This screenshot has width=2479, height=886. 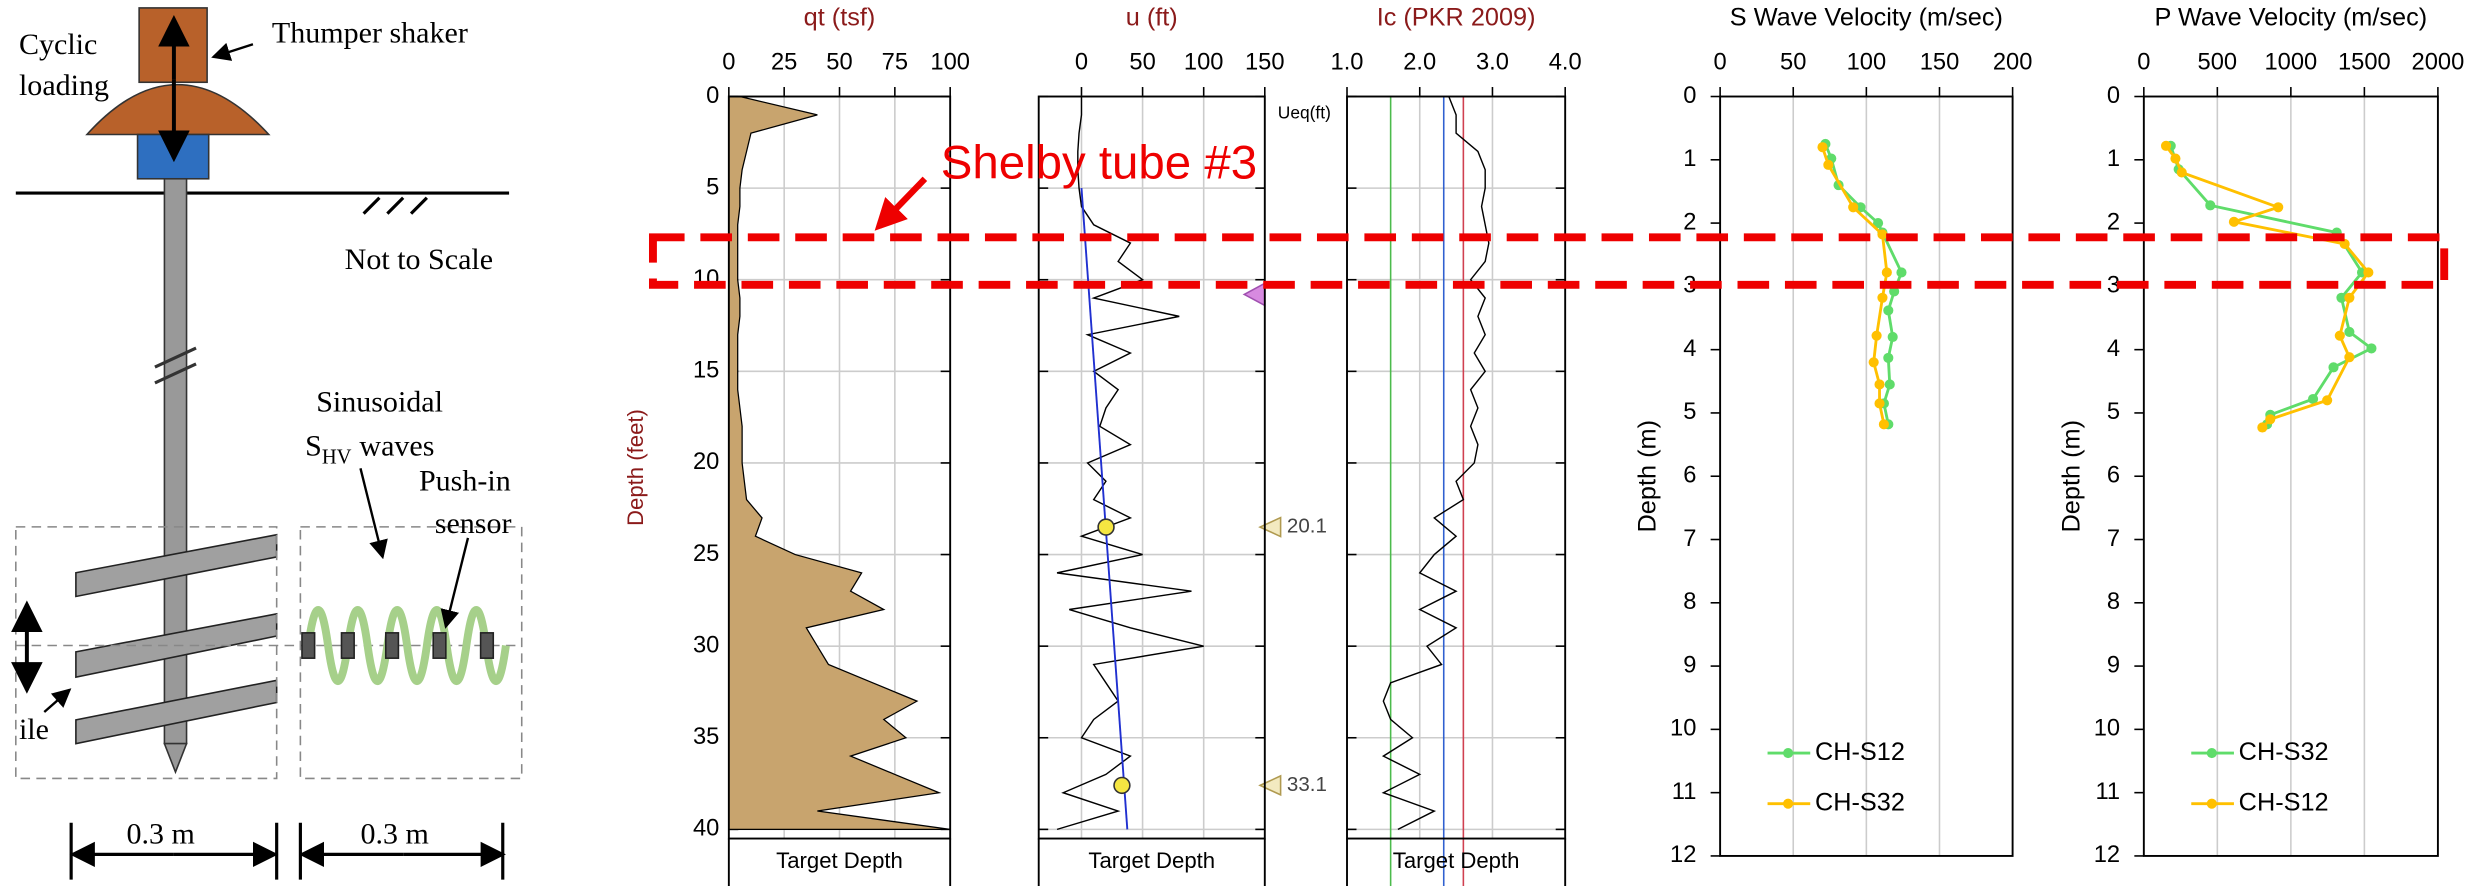 What do you see at coordinates (840, 18) in the screenshot?
I see `chart-title: qt (tsf)` at bounding box center [840, 18].